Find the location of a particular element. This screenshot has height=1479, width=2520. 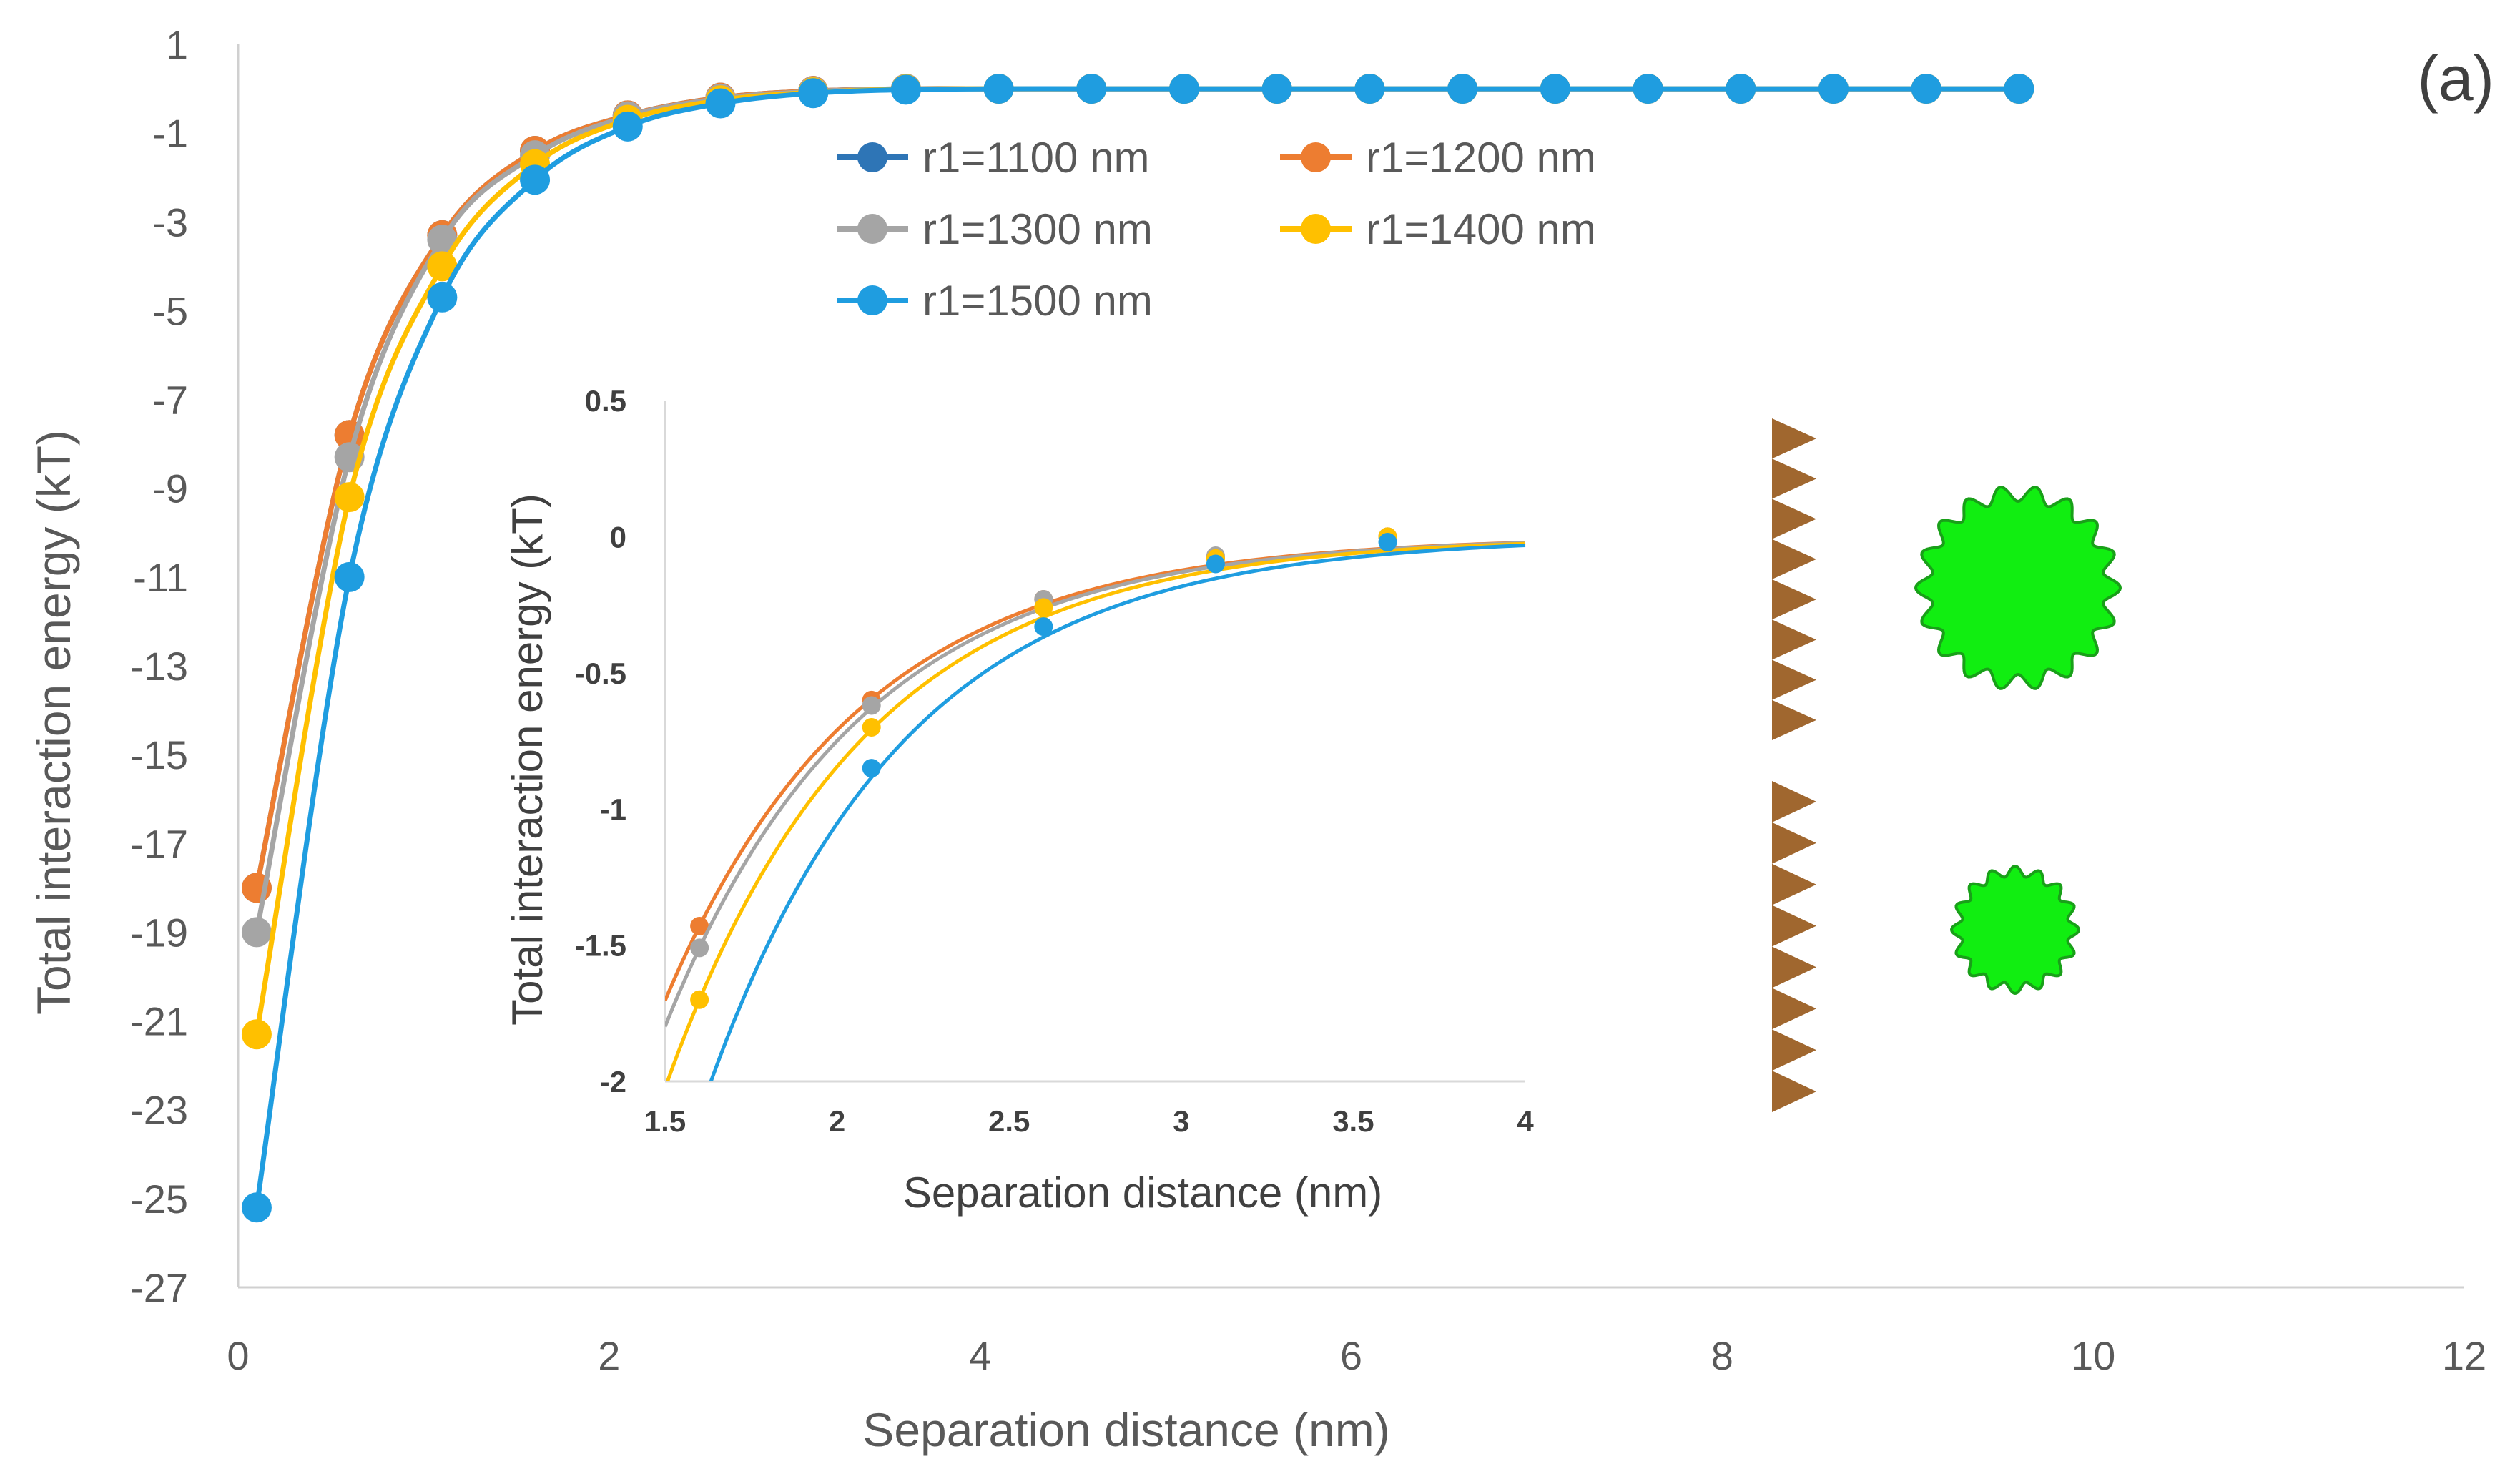

legend-item: r1=1300 nm is located at coordinates (995, 229).